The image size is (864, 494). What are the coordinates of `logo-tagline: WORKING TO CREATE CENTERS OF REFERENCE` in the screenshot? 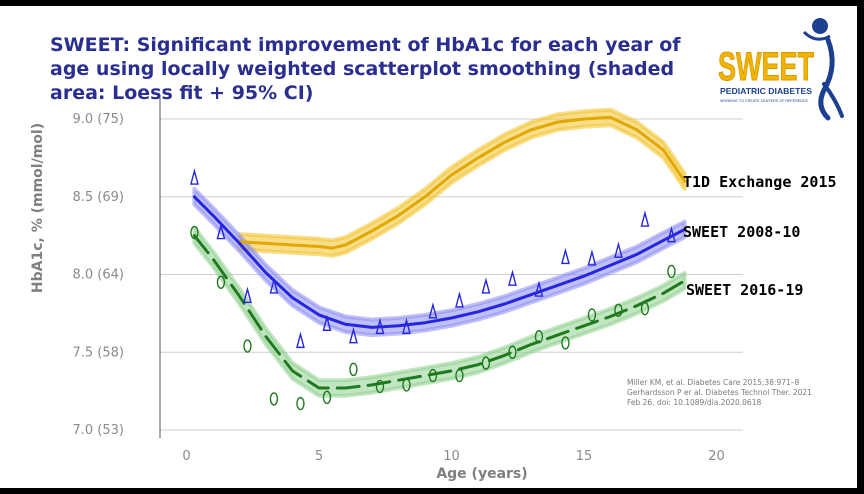 It's located at (764, 101).